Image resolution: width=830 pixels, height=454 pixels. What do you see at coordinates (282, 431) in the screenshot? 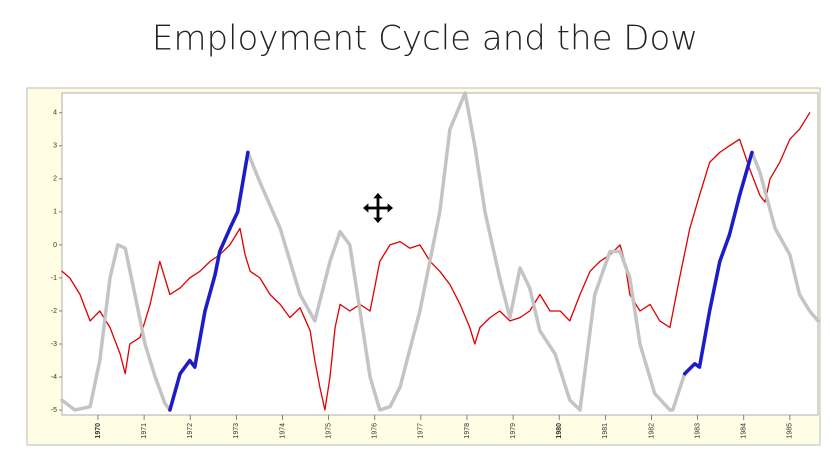
I see `x-tick-label: 1974` at bounding box center [282, 431].